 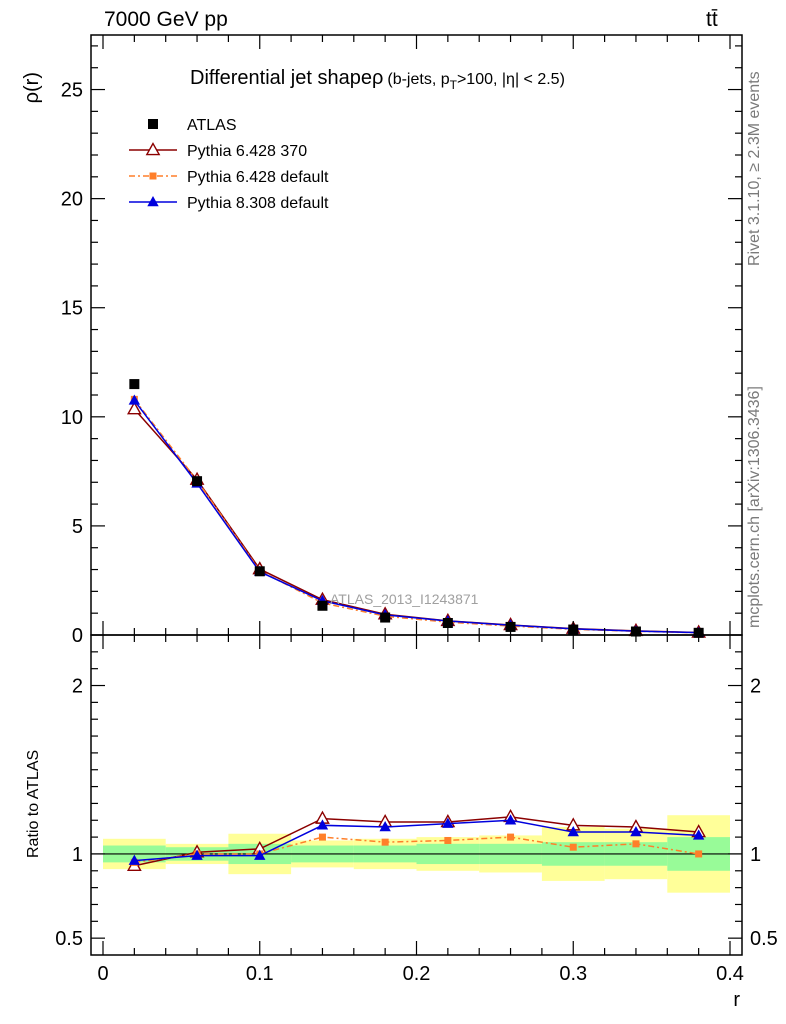 What do you see at coordinates (72, 309) in the screenshot?
I see `main-y-tick-label: 15` at bounding box center [72, 309].